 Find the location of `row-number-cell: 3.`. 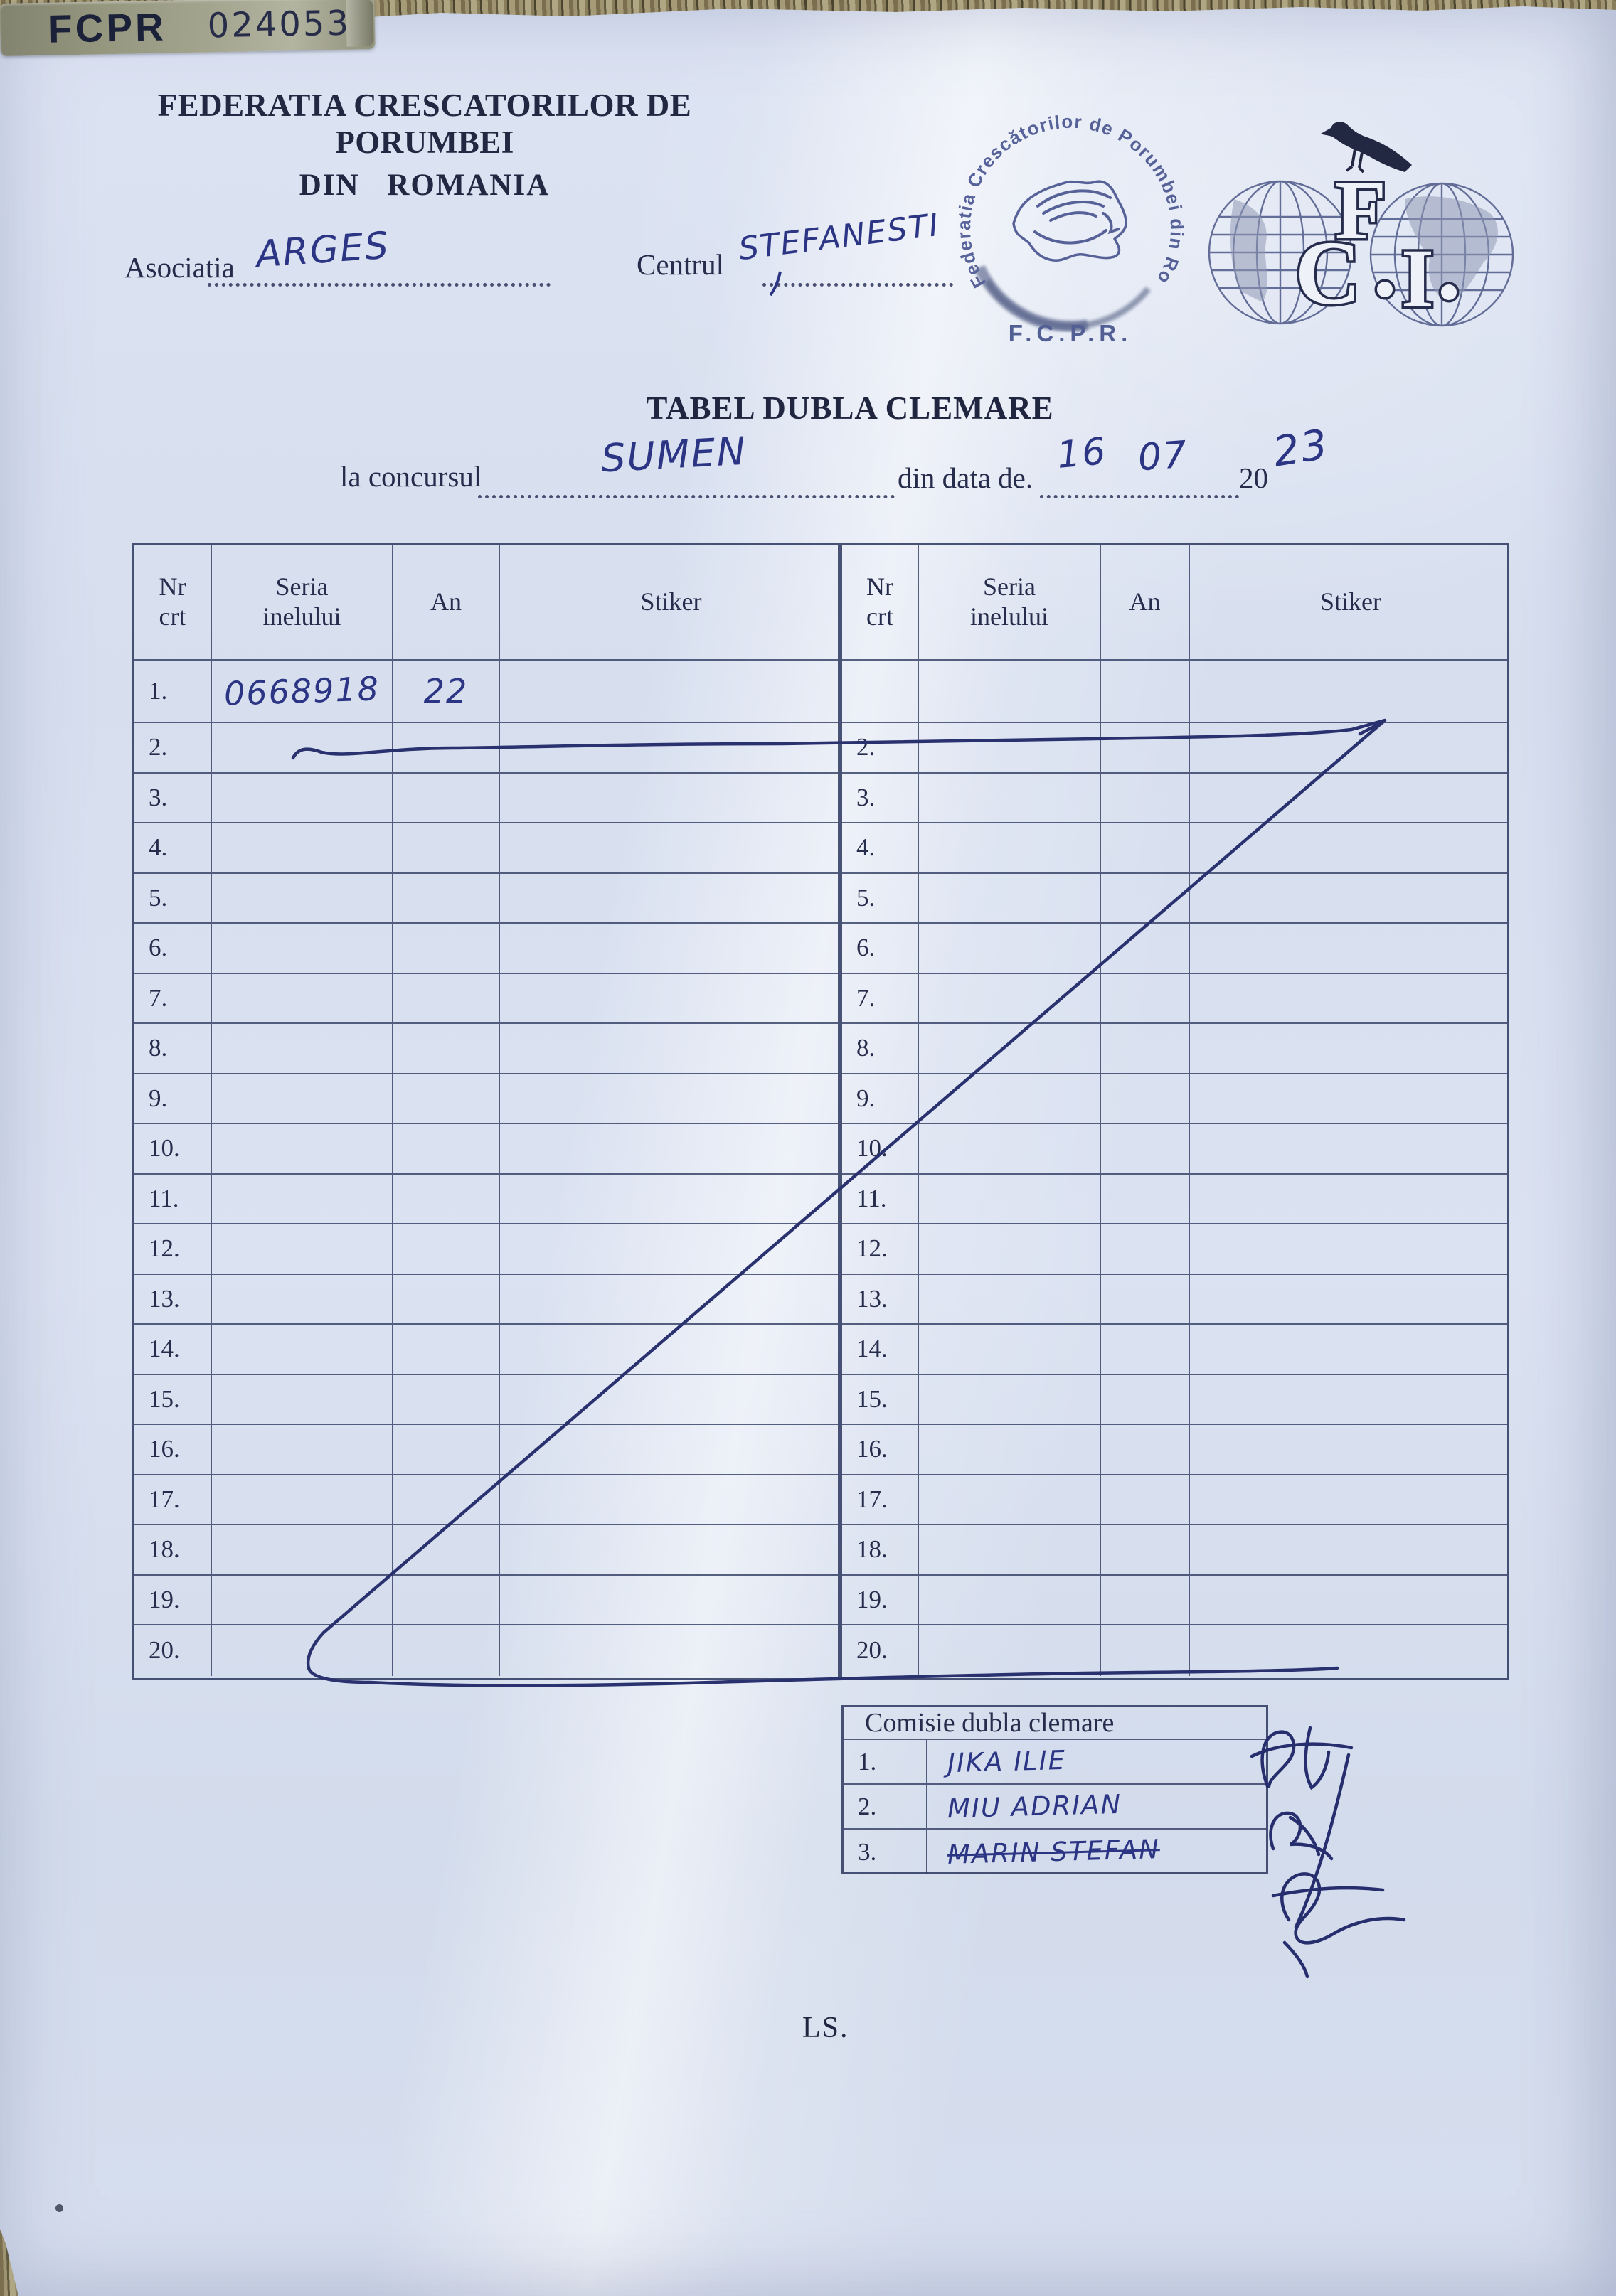

row-number-cell: 3. is located at coordinates (881, 797).